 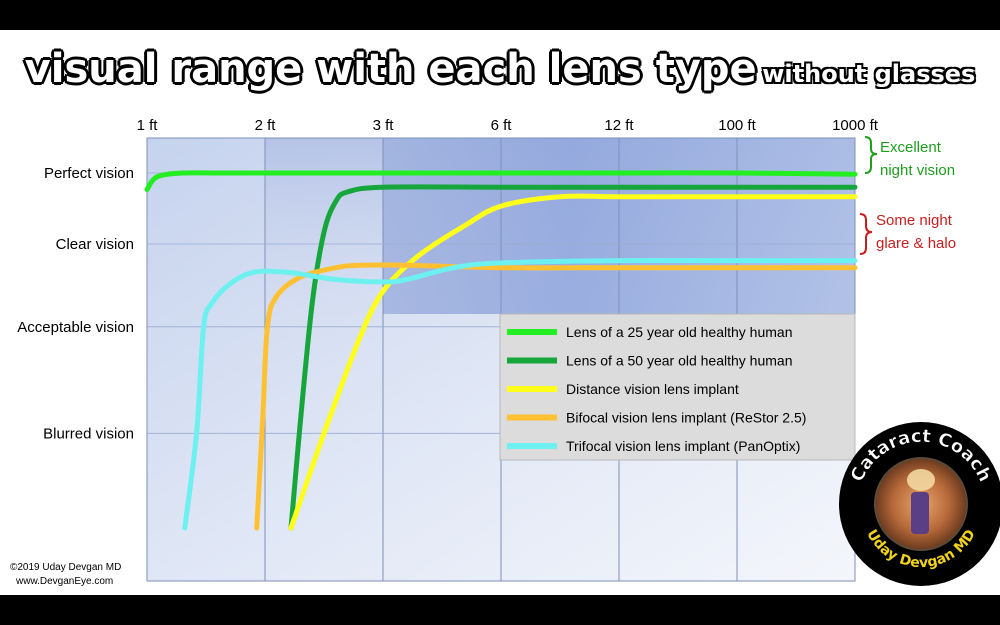 I want to click on y-level-label: Acceptable vision, so click(x=75, y=327).